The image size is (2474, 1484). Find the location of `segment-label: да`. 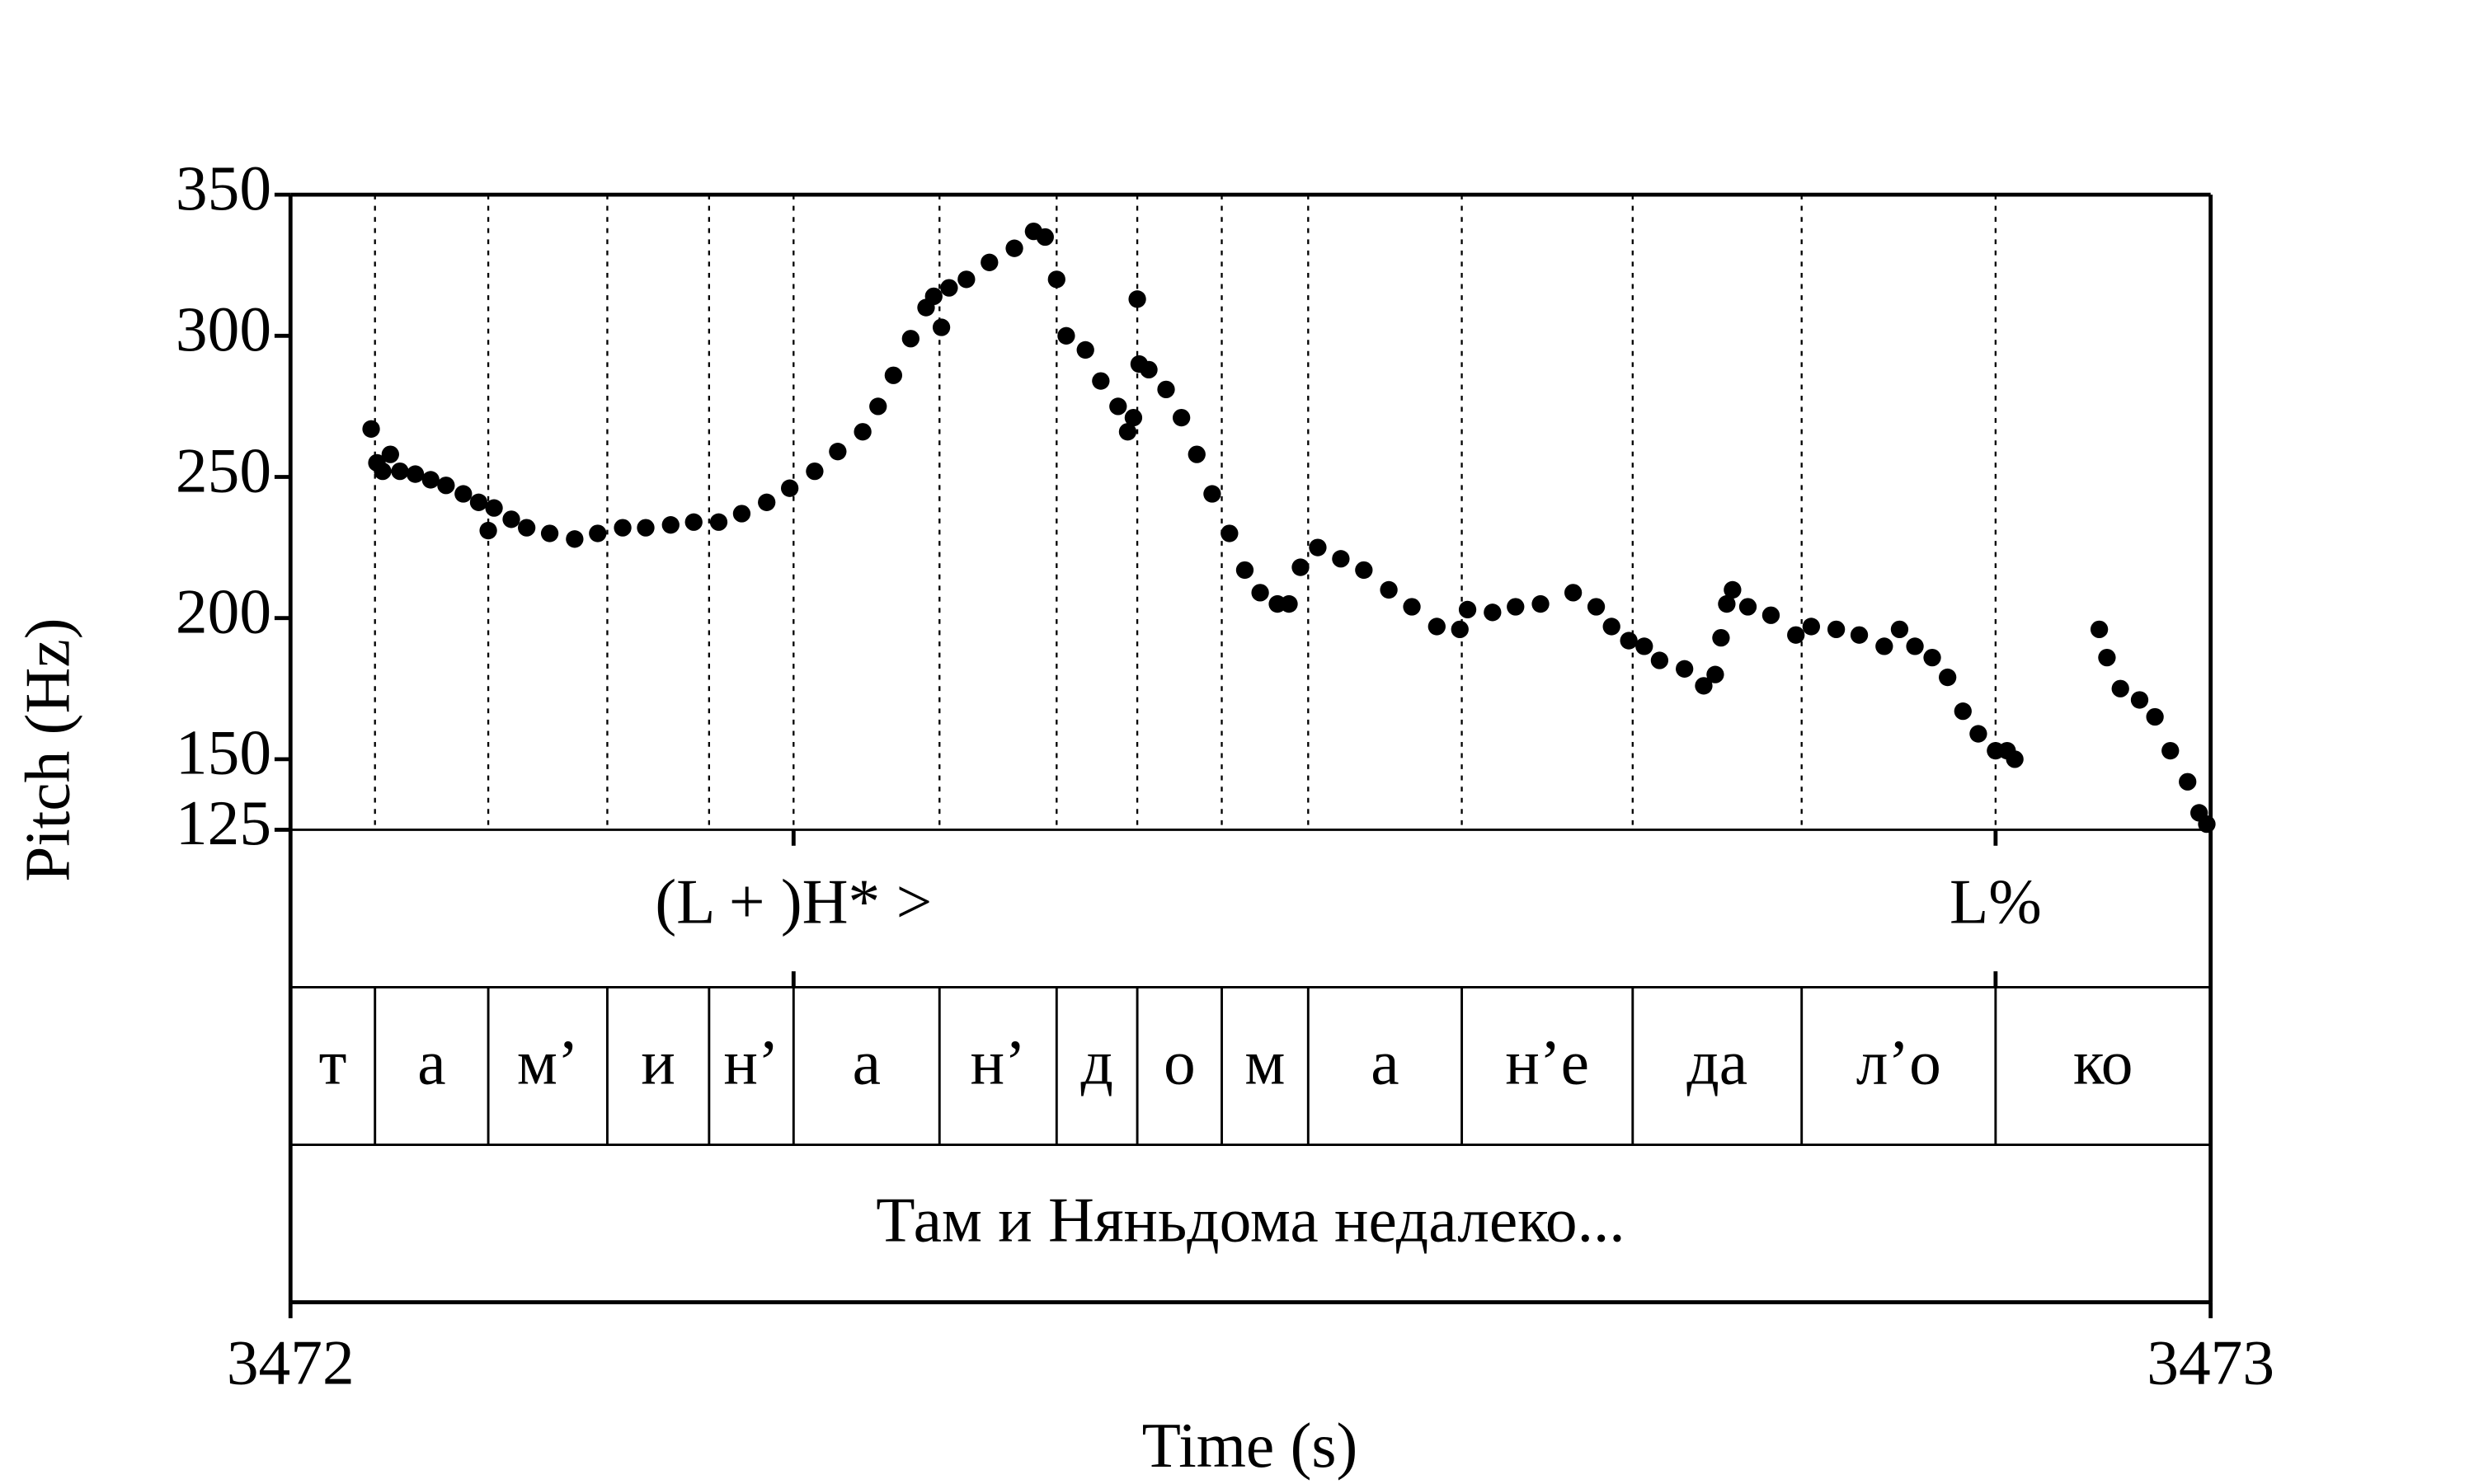

segment-label: да is located at coordinates (1716, 1062).